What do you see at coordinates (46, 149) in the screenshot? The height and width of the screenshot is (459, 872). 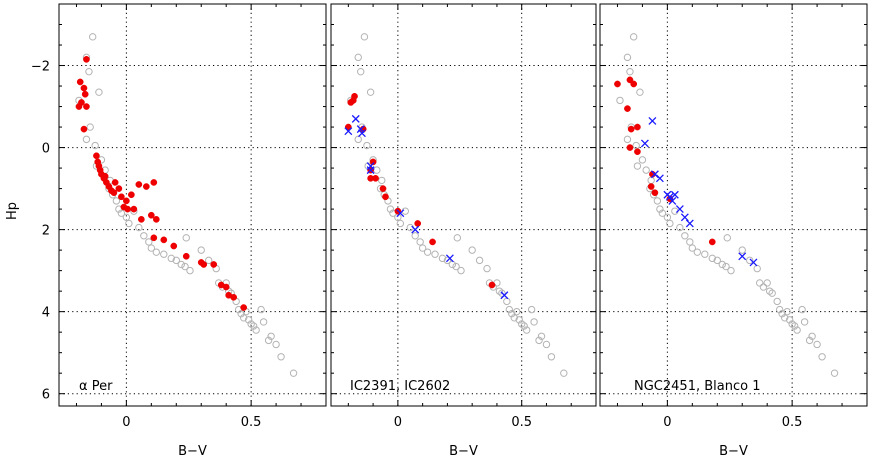 I see `y-tick-label: 0` at bounding box center [46, 149].